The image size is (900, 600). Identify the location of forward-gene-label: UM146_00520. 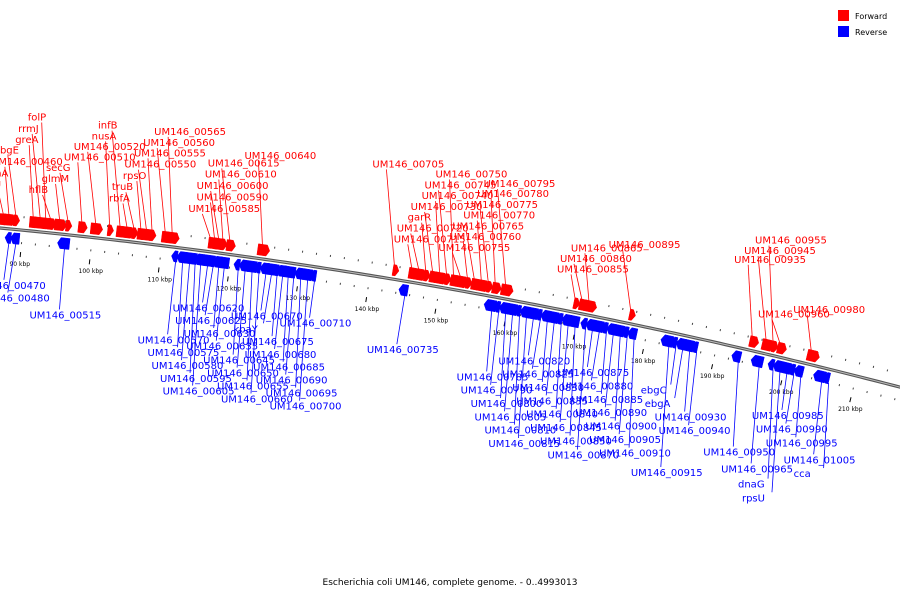
(110, 147).